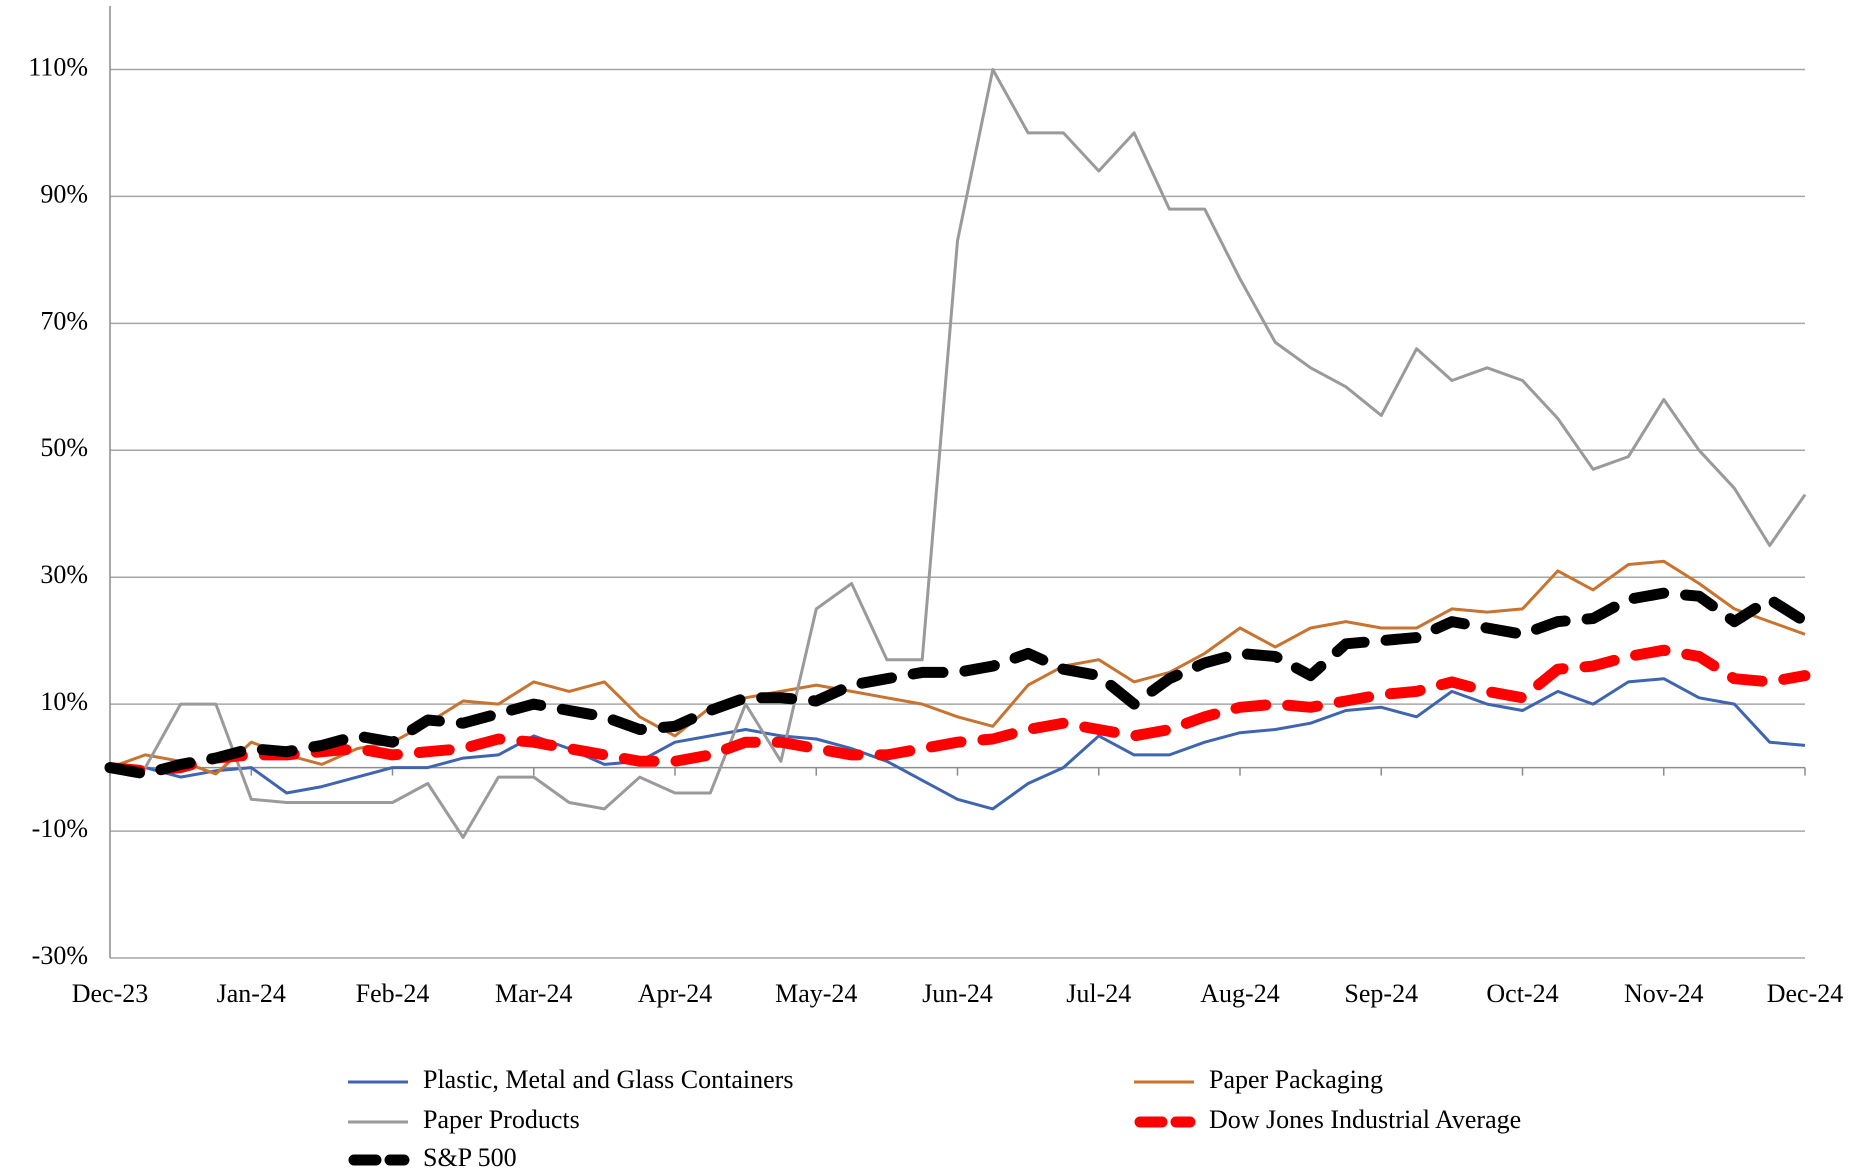 The image size is (1858, 1169). What do you see at coordinates (251, 993) in the screenshot?
I see `x-tick-label: Jan-24` at bounding box center [251, 993].